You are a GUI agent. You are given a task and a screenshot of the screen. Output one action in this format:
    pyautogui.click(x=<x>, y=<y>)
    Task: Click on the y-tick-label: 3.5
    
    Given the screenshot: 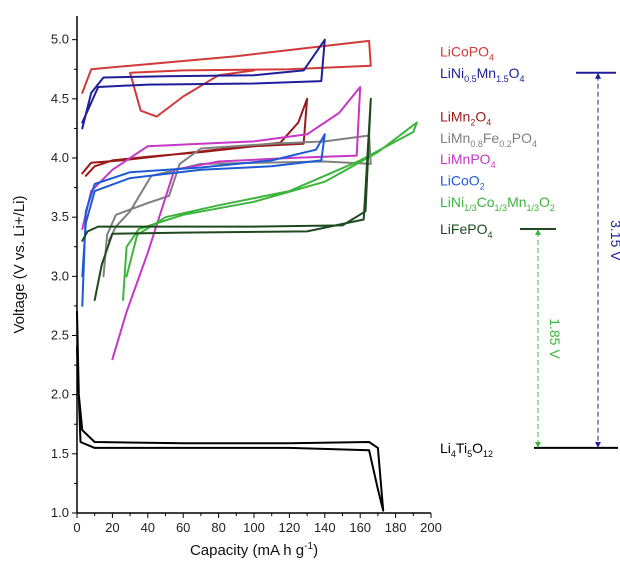 What is the action you would take?
    pyautogui.click(x=60, y=216)
    